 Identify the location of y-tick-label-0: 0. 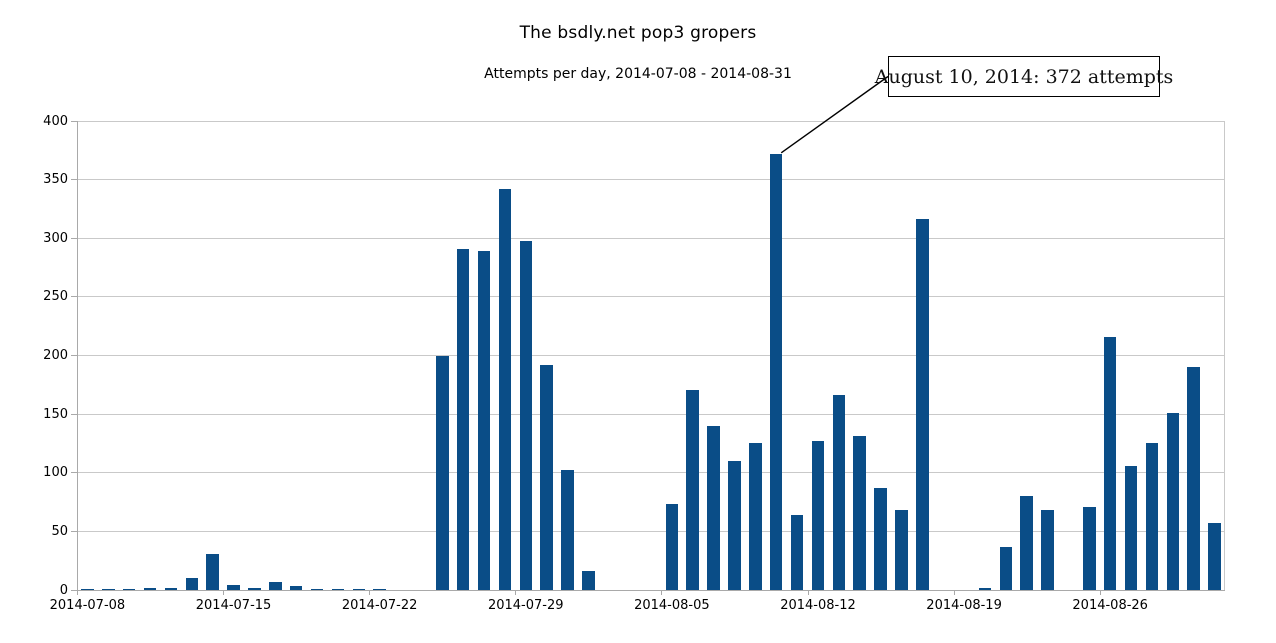
(63, 590).